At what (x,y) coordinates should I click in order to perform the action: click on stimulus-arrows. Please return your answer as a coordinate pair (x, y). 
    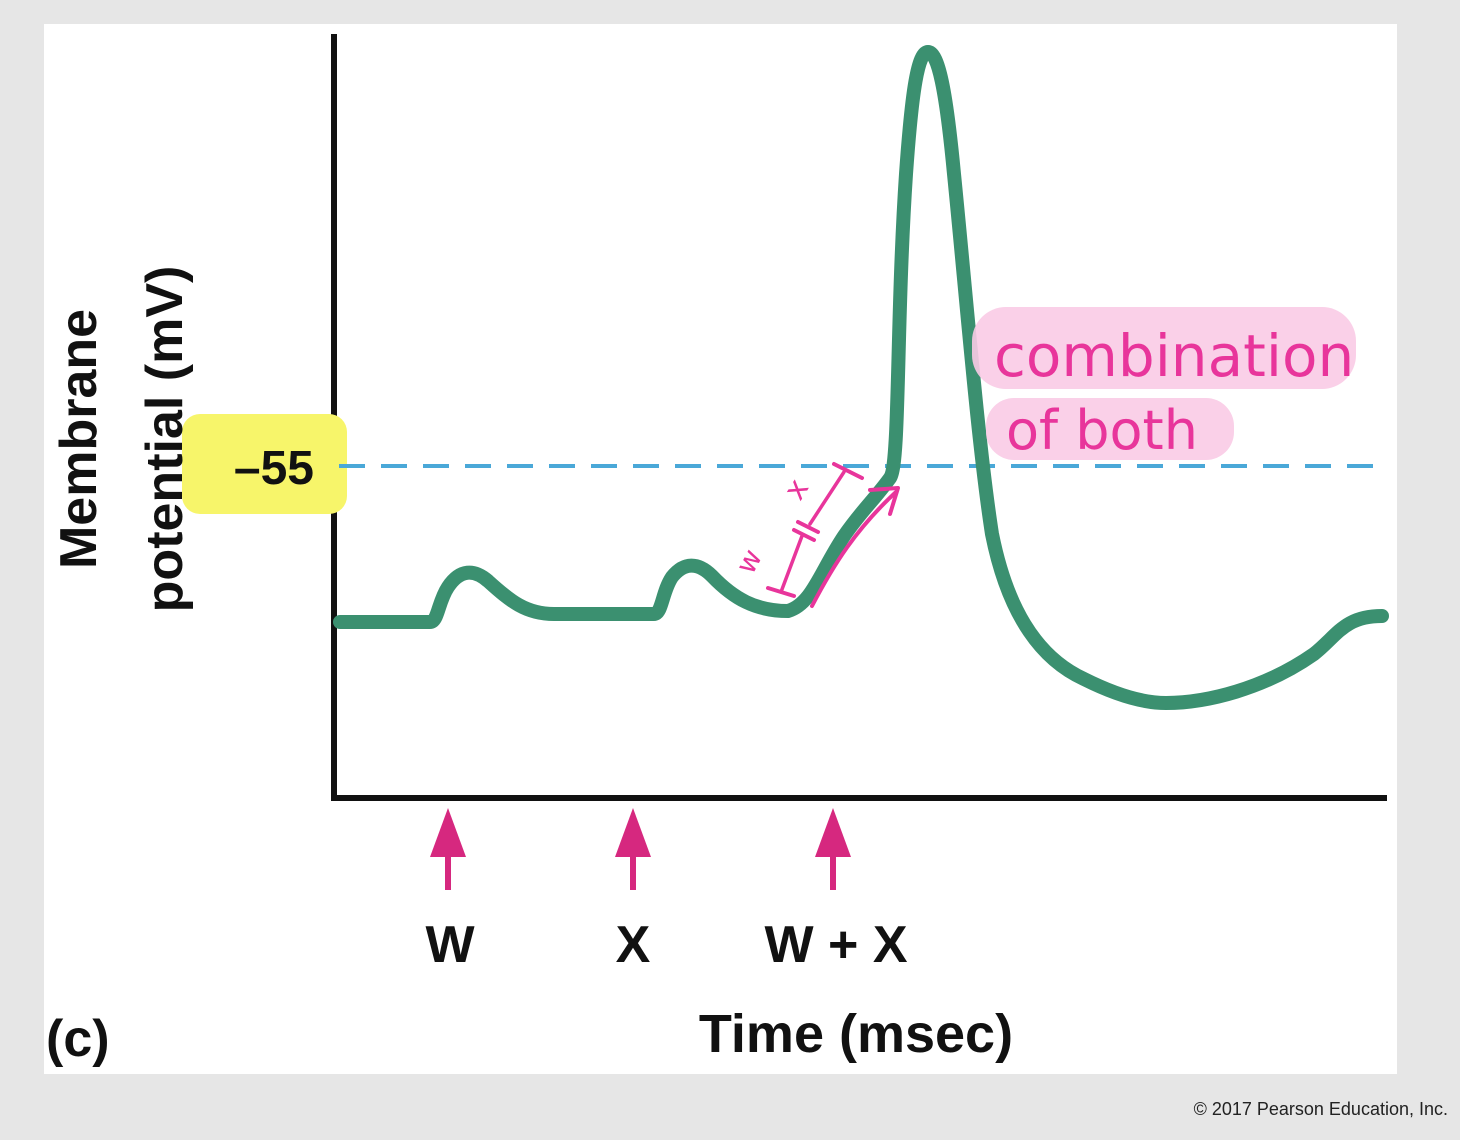
    Looking at the image, I should click on (640, 849).